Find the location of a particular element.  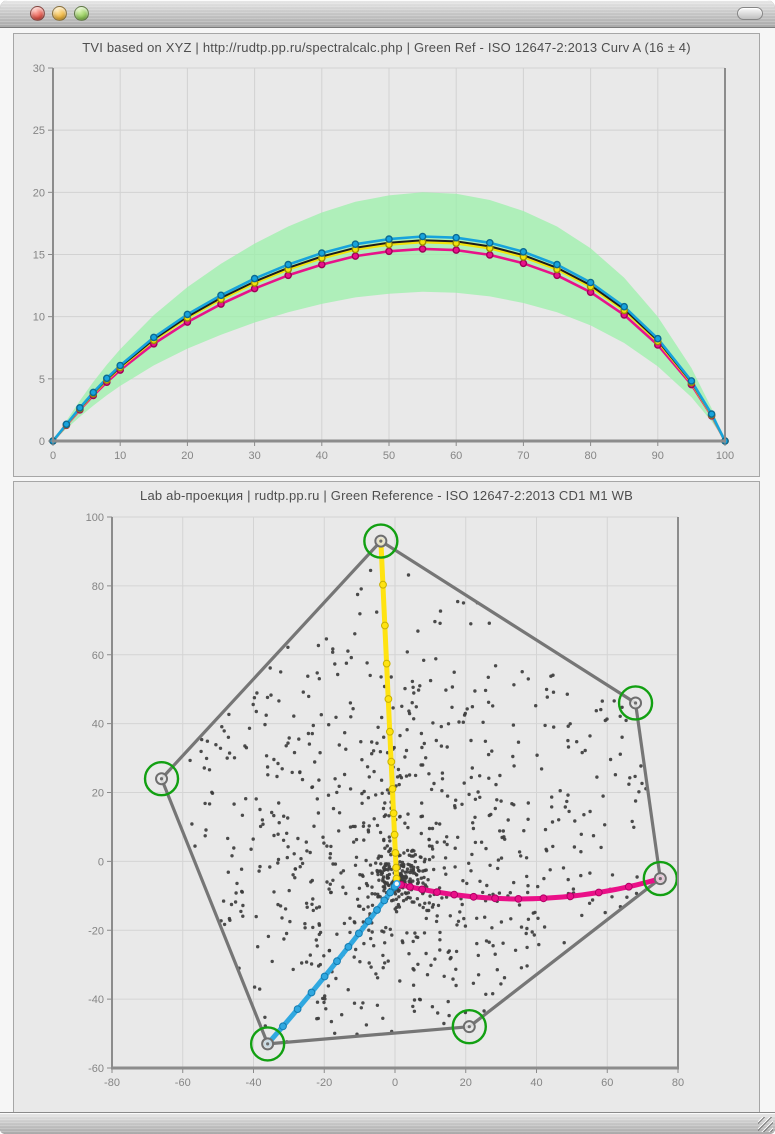

svg-text: 50 is located at coordinates (389, 456).